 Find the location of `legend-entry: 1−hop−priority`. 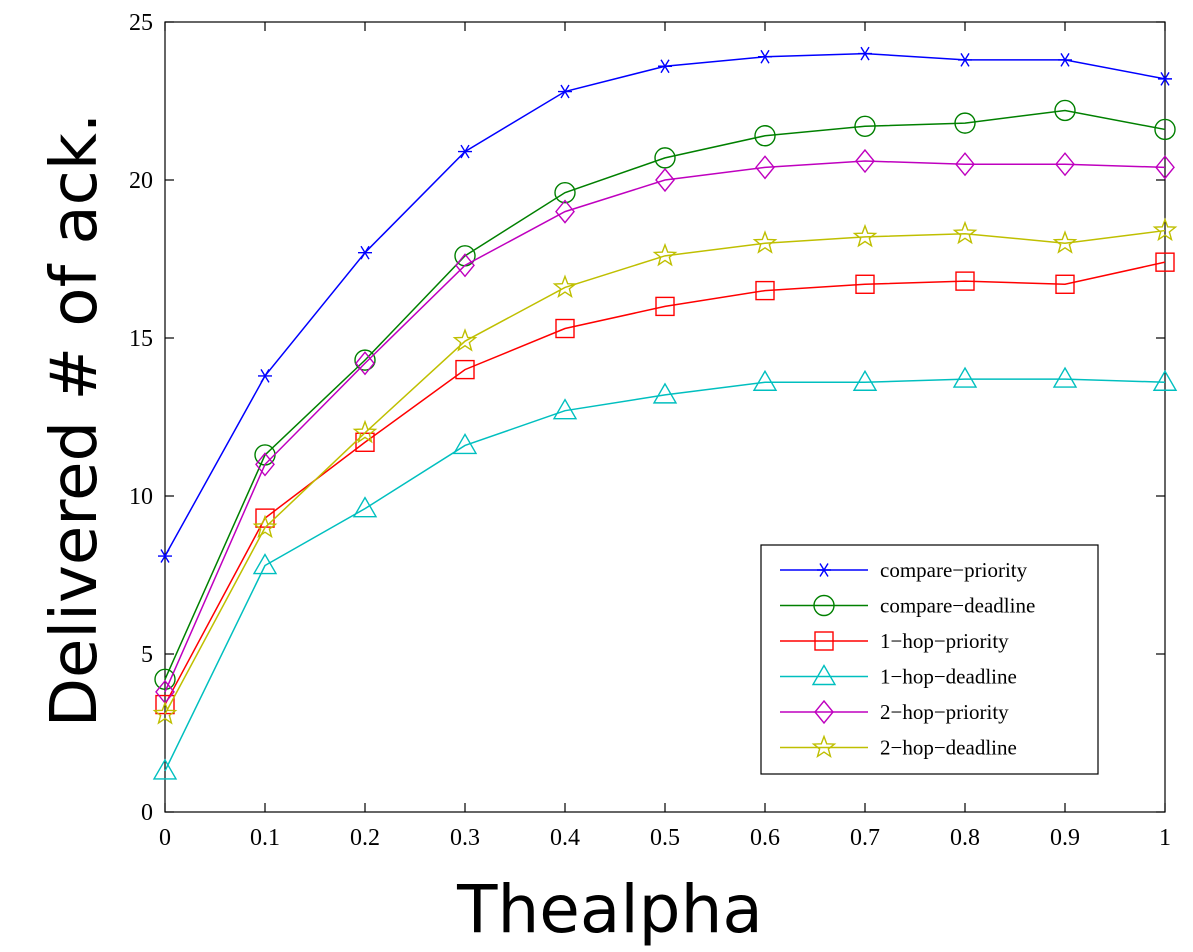

legend-entry: 1−hop−priority is located at coordinates (894, 641).